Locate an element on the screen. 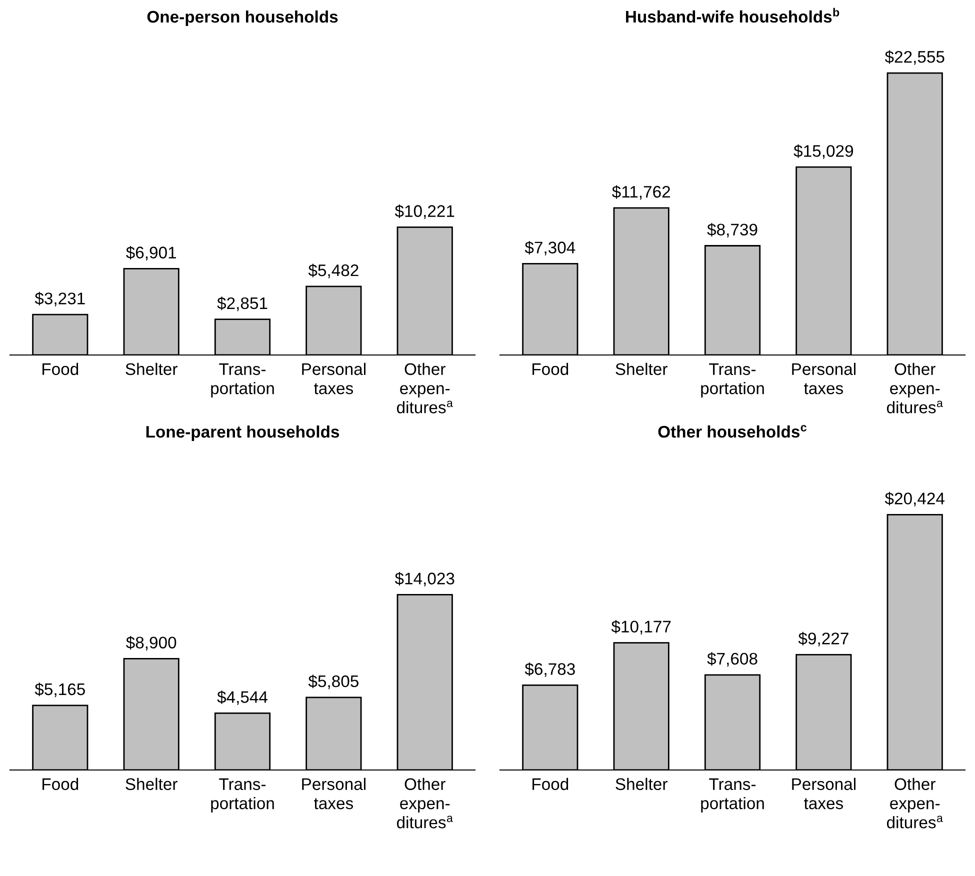 This screenshot has height=876, width=975. data-label: $10,221 is located at coordinates (424, 211).